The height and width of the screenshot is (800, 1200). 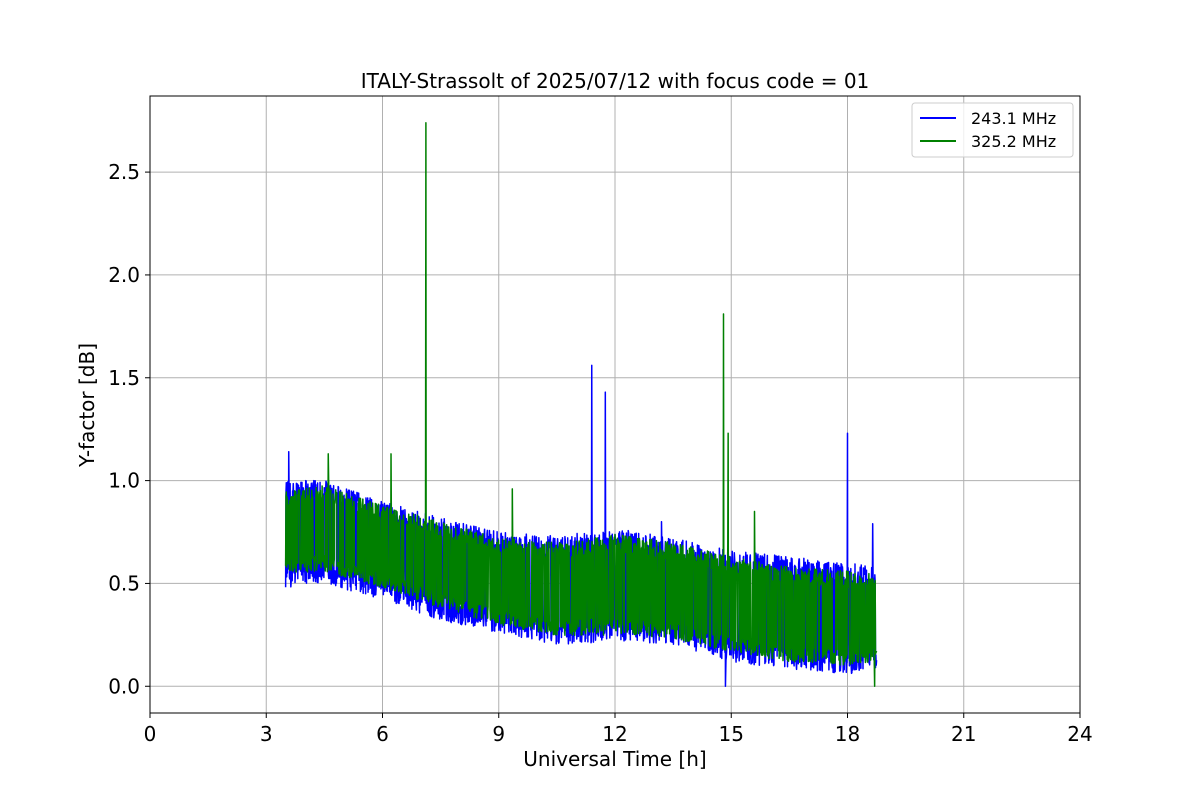 I want to click on y-tick-label: 0.0, so click(x=124, y=686).